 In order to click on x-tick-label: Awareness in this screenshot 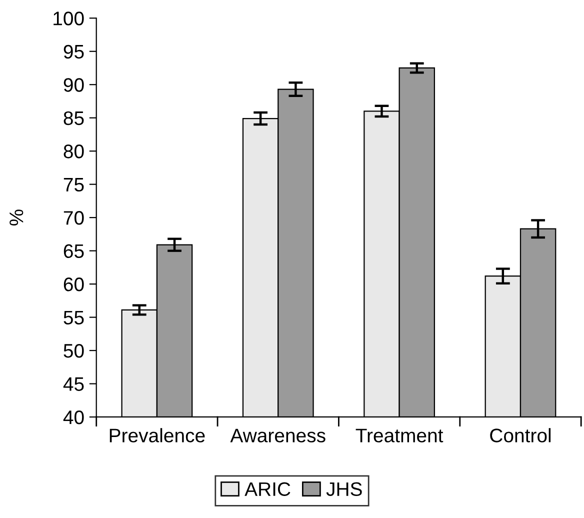, I will do `click(278, 435)`.